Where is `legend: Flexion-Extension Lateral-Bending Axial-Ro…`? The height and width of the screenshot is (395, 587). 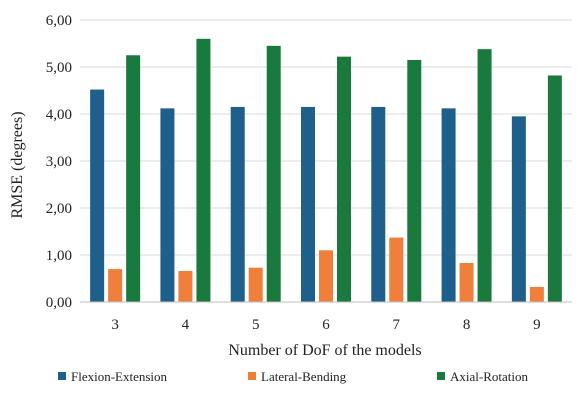 legend: Flexion-Extension Lateral-Bending Axial-Ro… is located at coordinates (293, 376).